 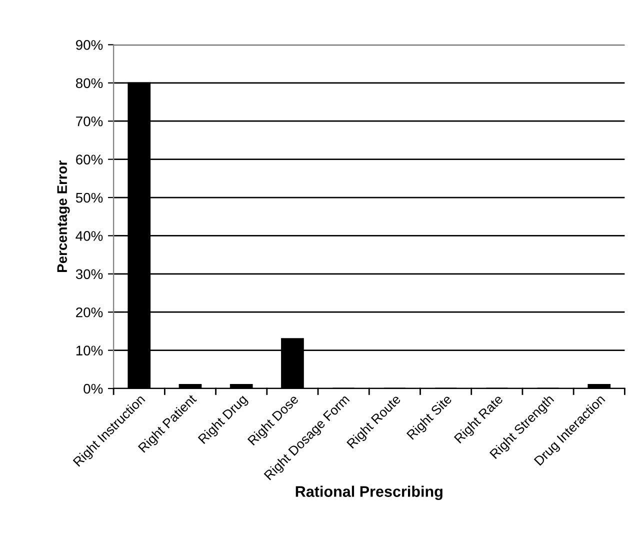 What do you see at coordinates (89, 197) in the screenshot?
I see `y-tick-label: 50%` at bounding box center [89, 197].